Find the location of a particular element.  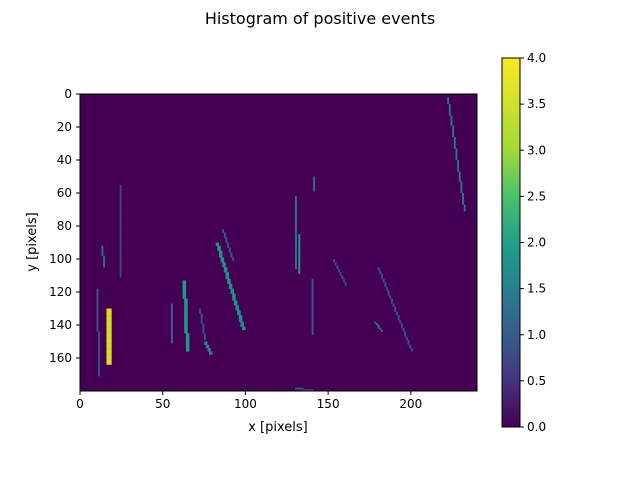

x-tick-label: 100 is located at coordinates (245, 404).